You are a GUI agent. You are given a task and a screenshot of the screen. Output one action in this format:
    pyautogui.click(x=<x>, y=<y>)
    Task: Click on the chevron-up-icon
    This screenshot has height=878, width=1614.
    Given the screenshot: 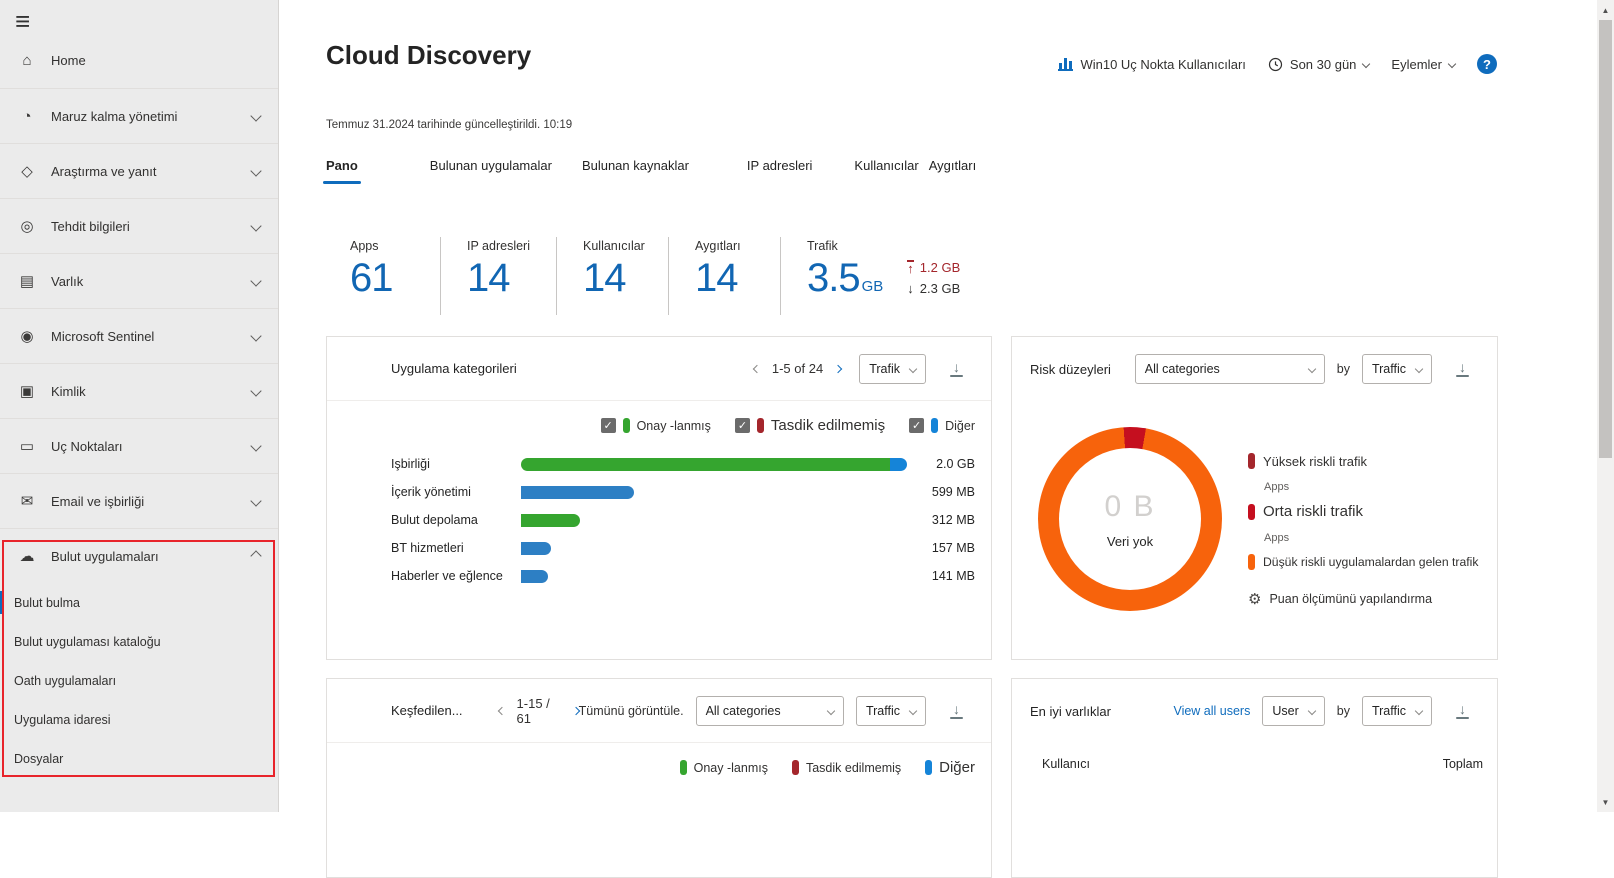 What is the action you would take?
    pyautogui.click(x=256, y=556)
    